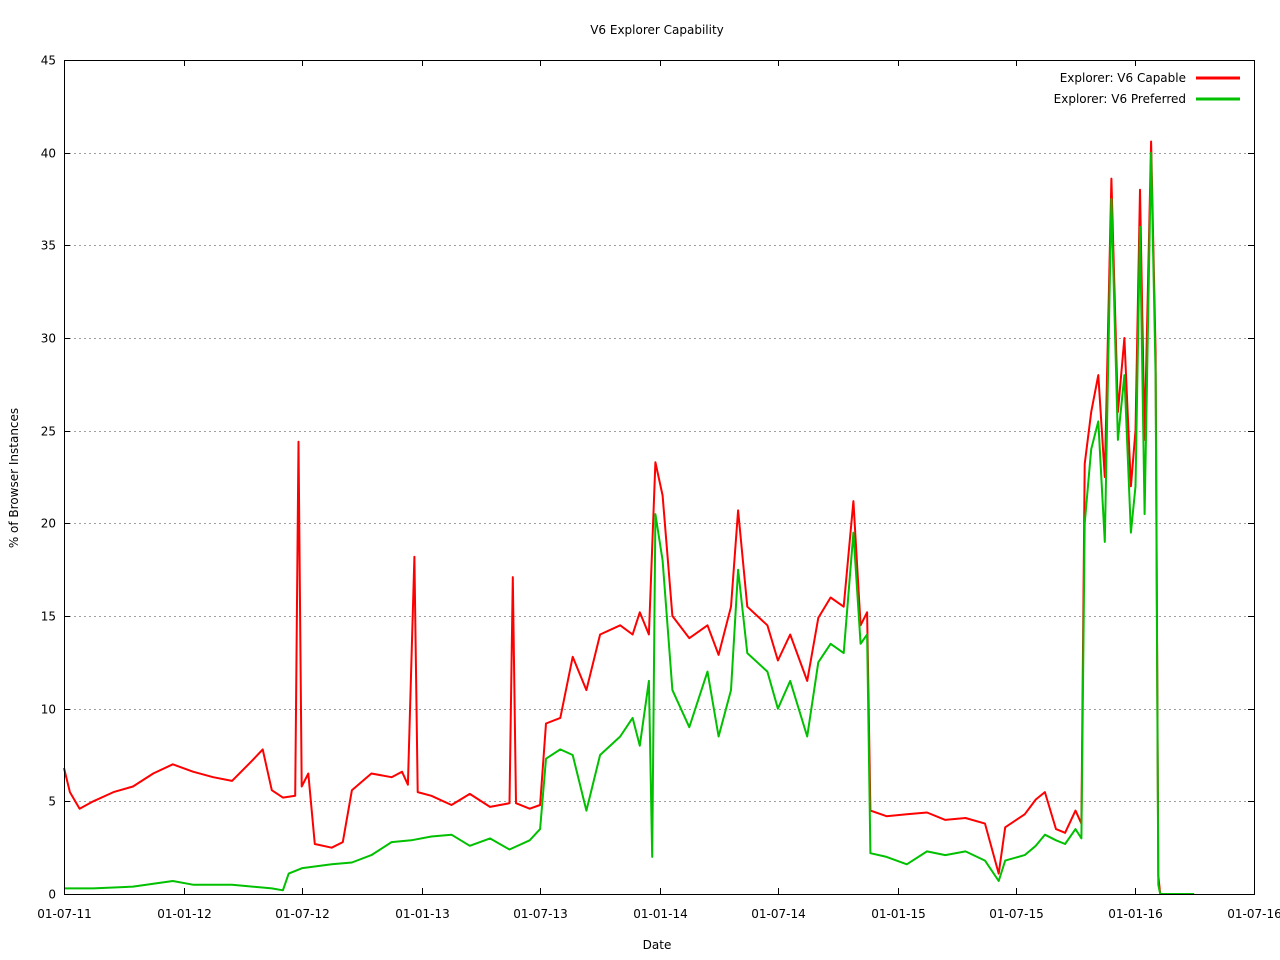  I want to click on x-axis-title: Date, so click(657, 945).